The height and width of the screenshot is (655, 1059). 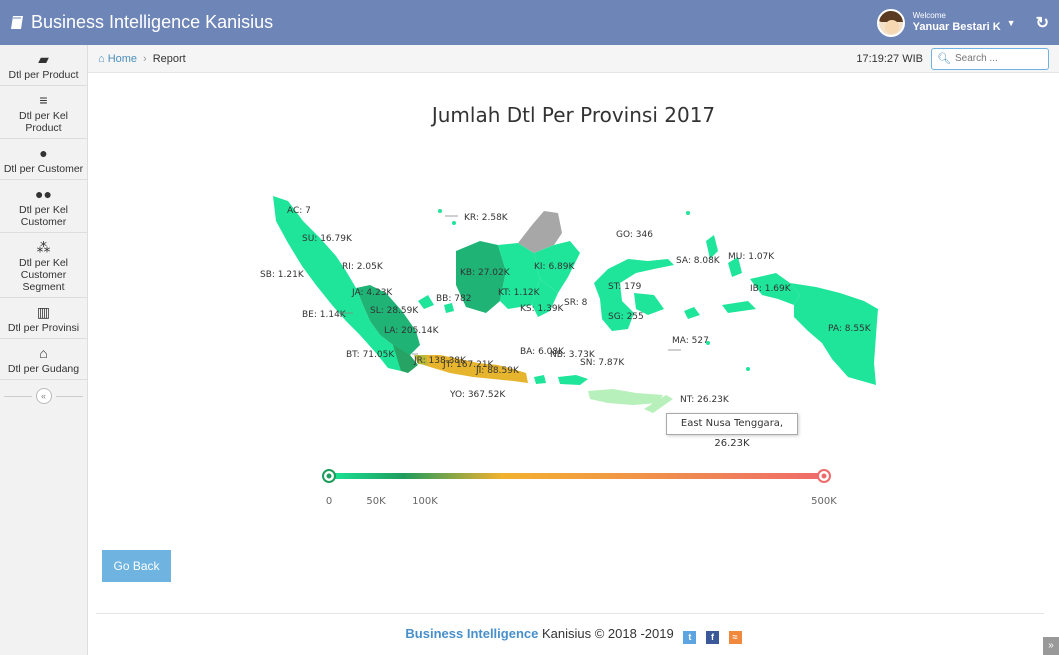 I want to click on region-label-ji: JI: 88.59K, so click(x=497, y=371).